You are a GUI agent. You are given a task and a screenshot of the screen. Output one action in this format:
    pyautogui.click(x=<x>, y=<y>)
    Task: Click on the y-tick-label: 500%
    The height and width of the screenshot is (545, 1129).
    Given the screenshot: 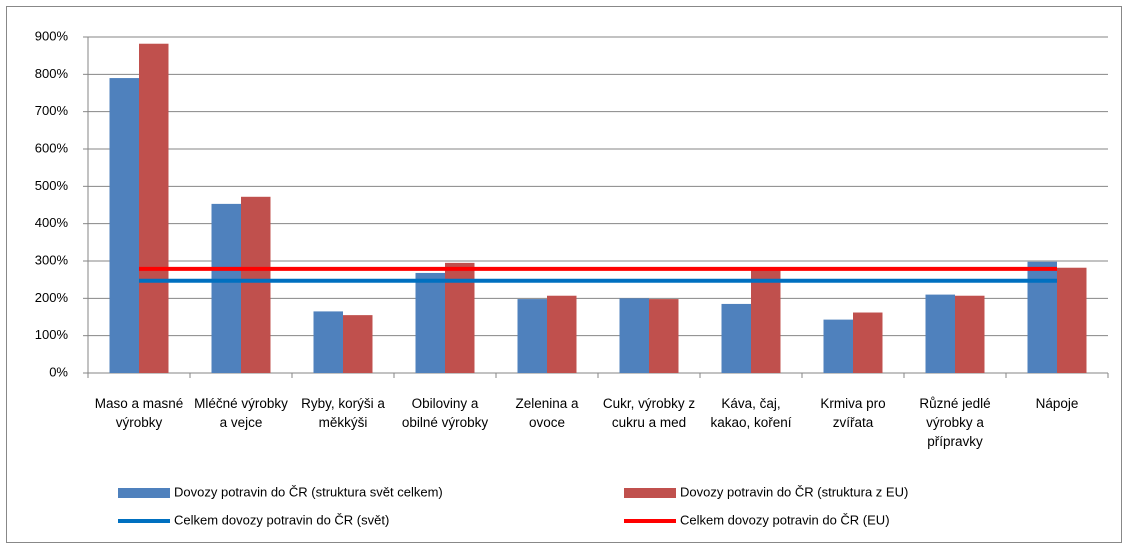 What is the action you would take?
    pyautogui.click(x=52, y=185)
    